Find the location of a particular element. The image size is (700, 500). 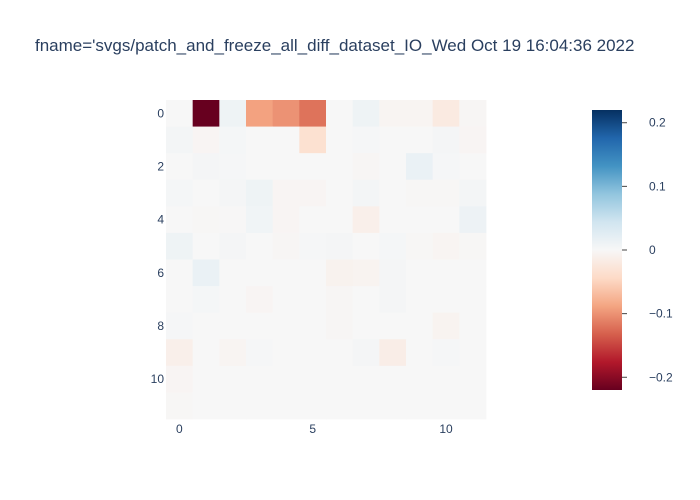

x-tick-label: 10 is located at coordinates (446, 429).